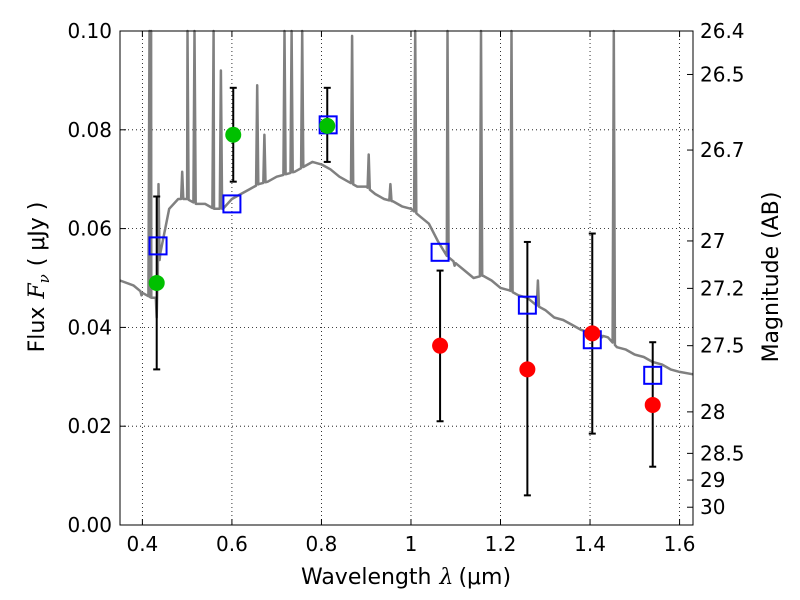 The height and width of the screenshot is (600, 800). What do you see at coordinates (722, 288) in the screenshot?
I see `y2-tick-label: 27.2` at bounding box center [722, 288].